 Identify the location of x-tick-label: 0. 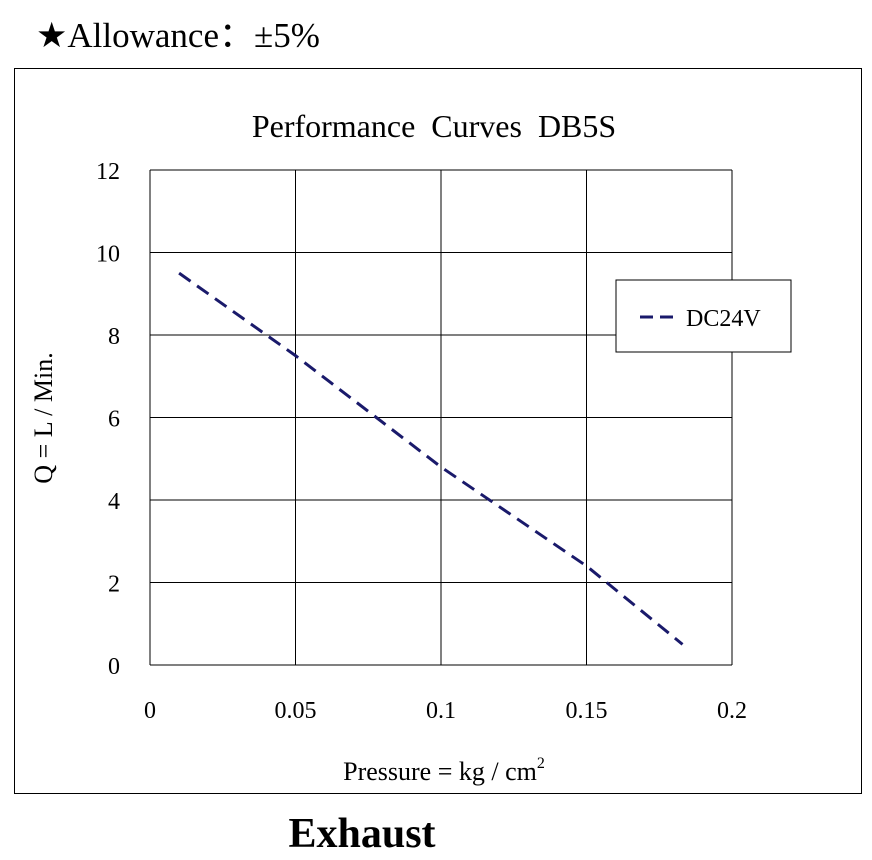
(150, 711).